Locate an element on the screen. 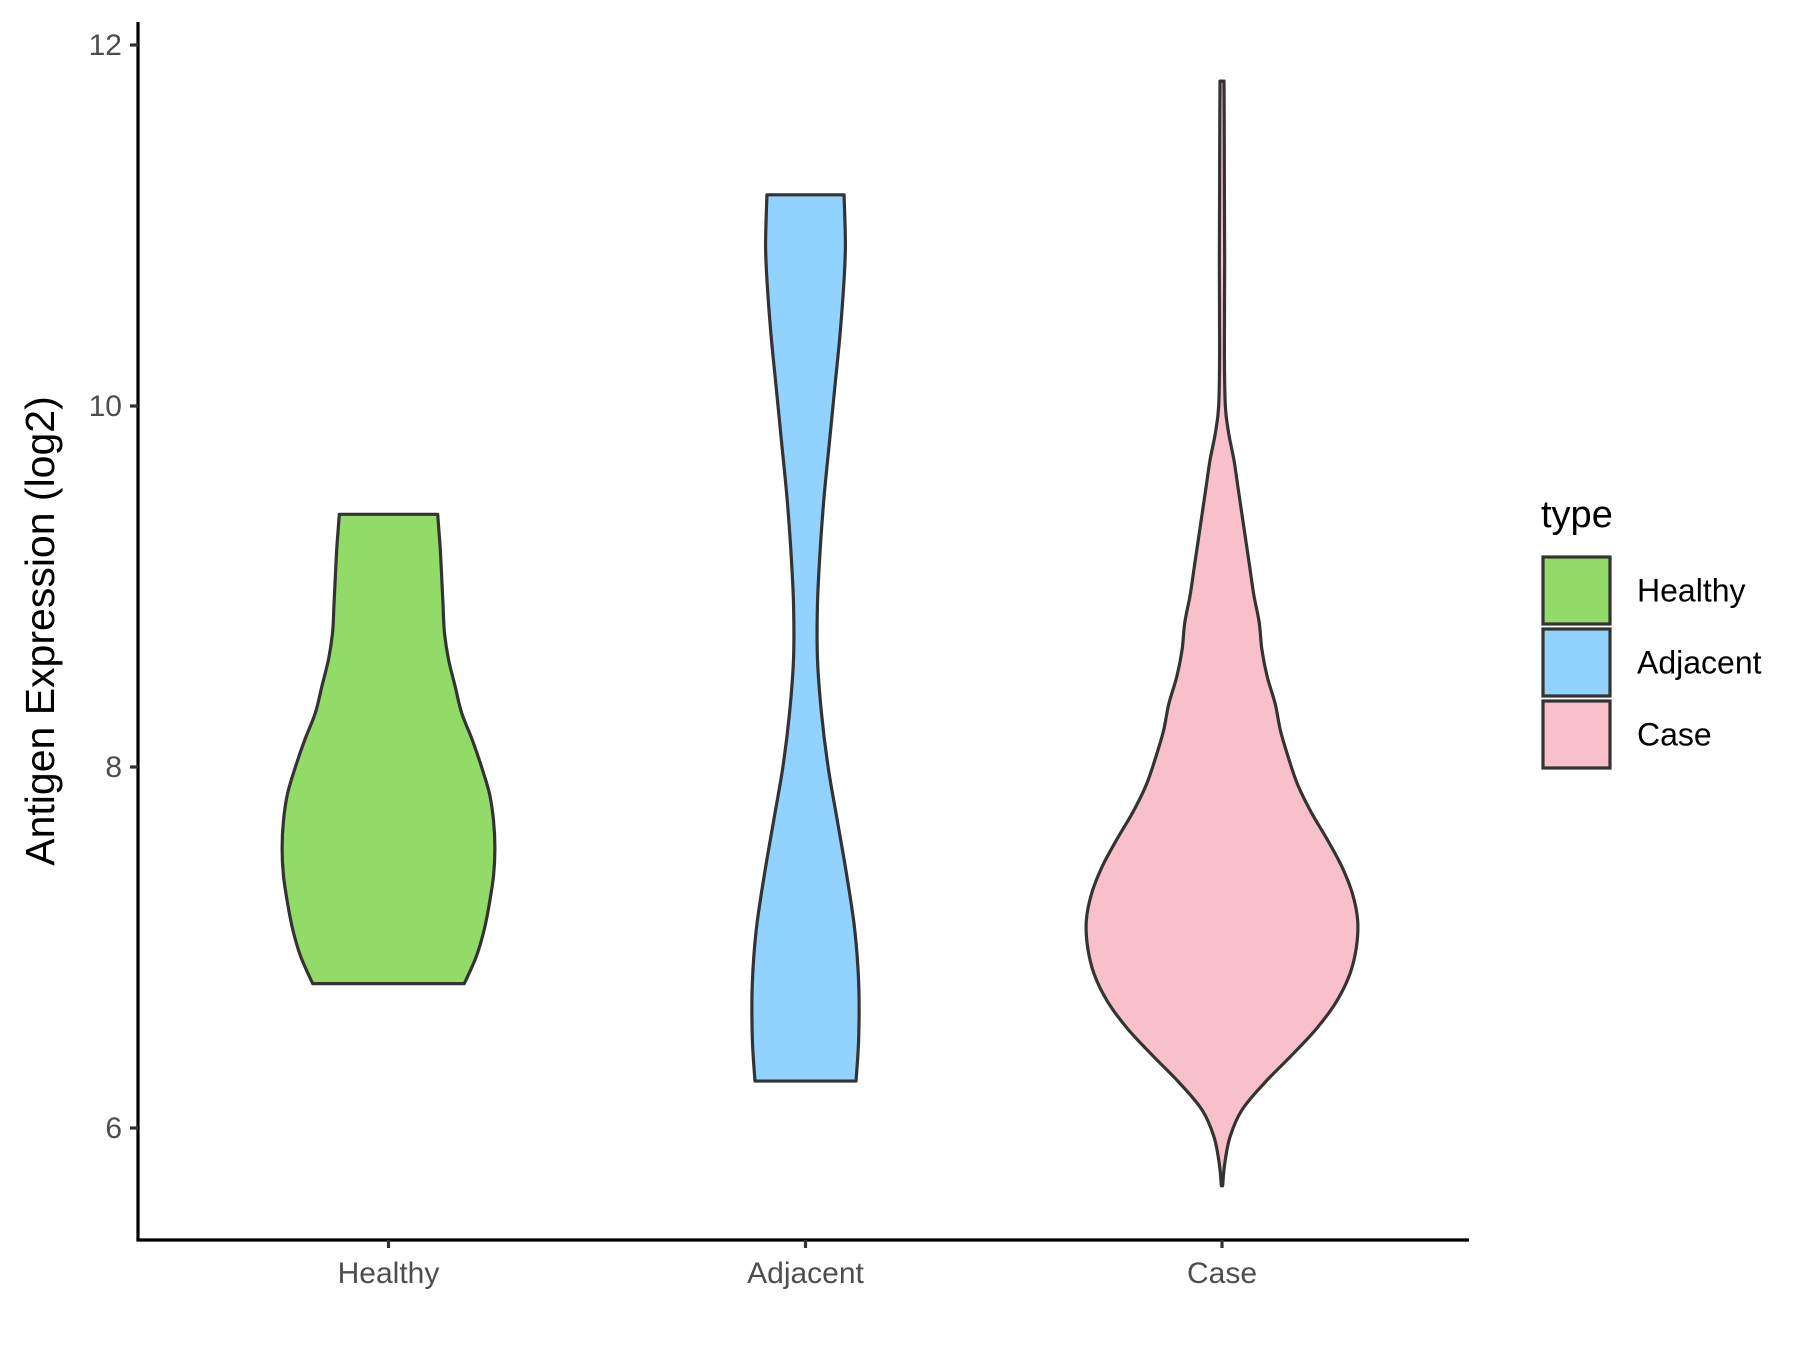 This screenshot has width=1800, height=1355. legend-label-case: Case is located at coordinates (1674, 735).